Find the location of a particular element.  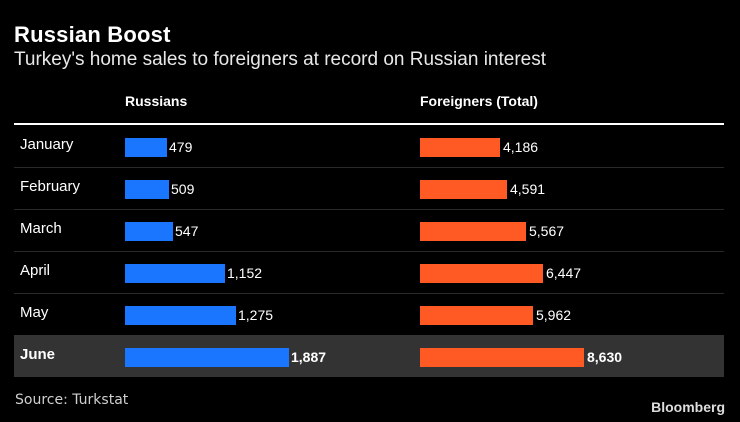

category-label: January is located at coordinates (47, 144).